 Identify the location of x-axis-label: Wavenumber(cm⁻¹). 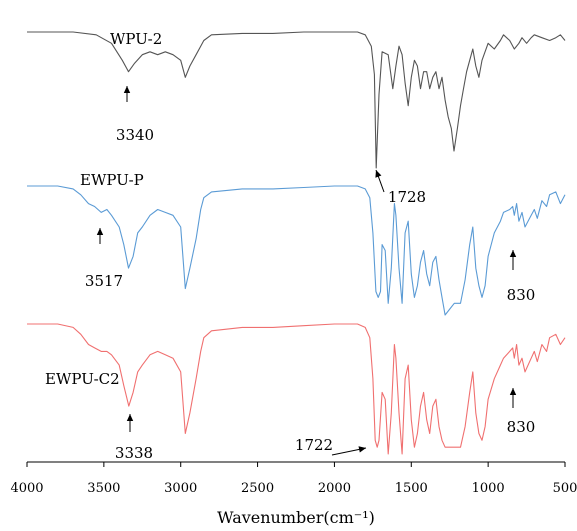
(296, 517).